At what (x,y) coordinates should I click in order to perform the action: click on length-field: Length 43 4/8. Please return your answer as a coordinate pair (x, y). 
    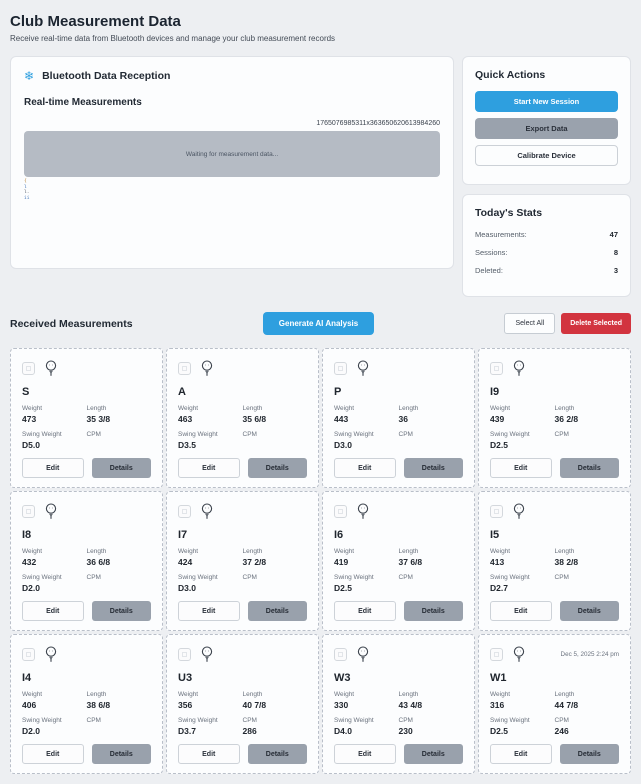
    Looking at the image, I should click on (431, 700).